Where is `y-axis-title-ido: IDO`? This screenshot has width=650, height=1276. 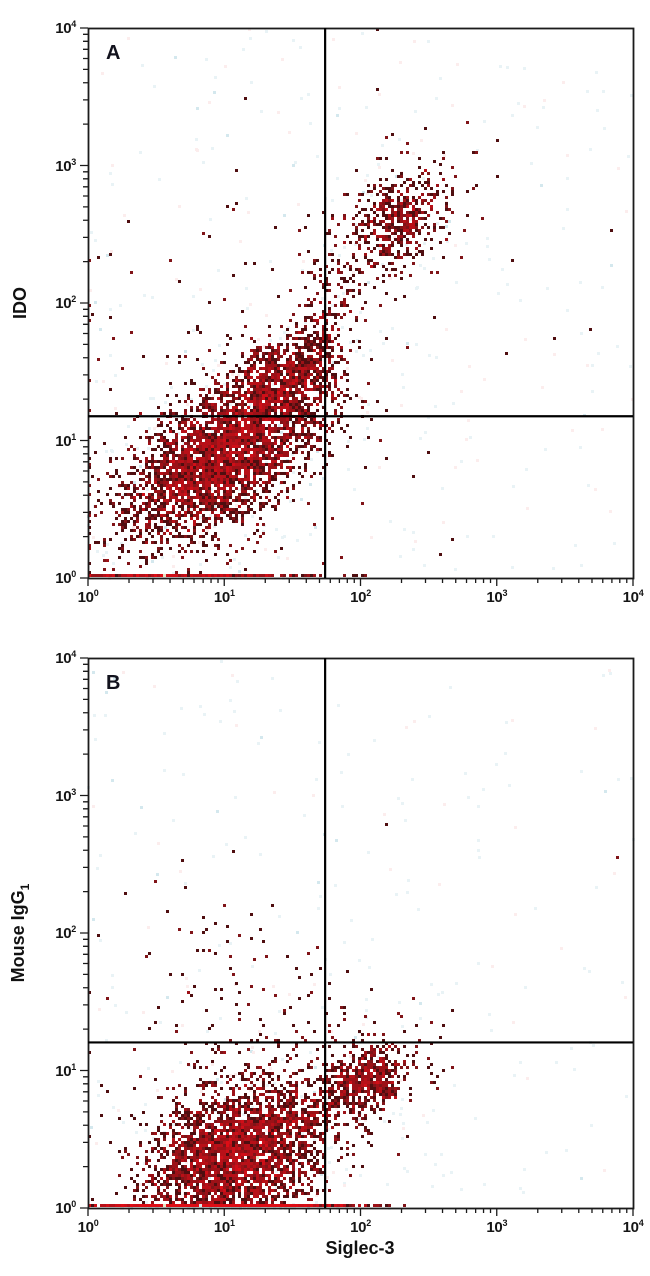 y-axis-title-ido: IDO is located at coordinates (22, 303).